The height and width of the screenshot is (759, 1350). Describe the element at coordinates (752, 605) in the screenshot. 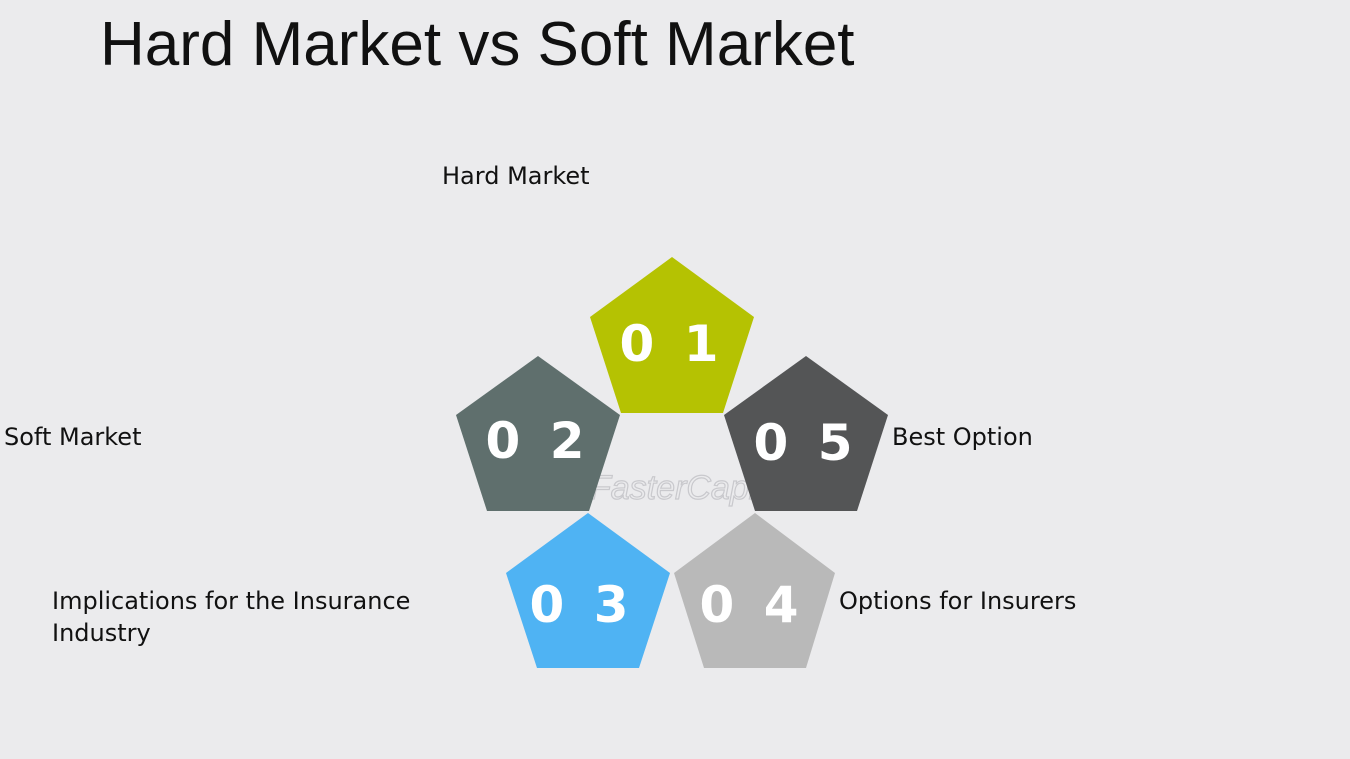

I see `pentagon-04-number: 0 4` at that location.